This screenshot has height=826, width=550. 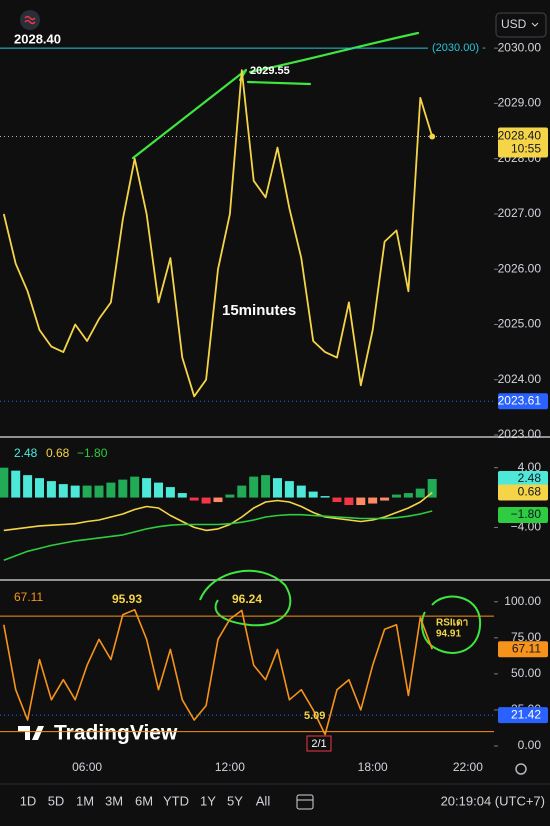 I want to click on price-badge-label: 21.42, so click(x=526, y=714).